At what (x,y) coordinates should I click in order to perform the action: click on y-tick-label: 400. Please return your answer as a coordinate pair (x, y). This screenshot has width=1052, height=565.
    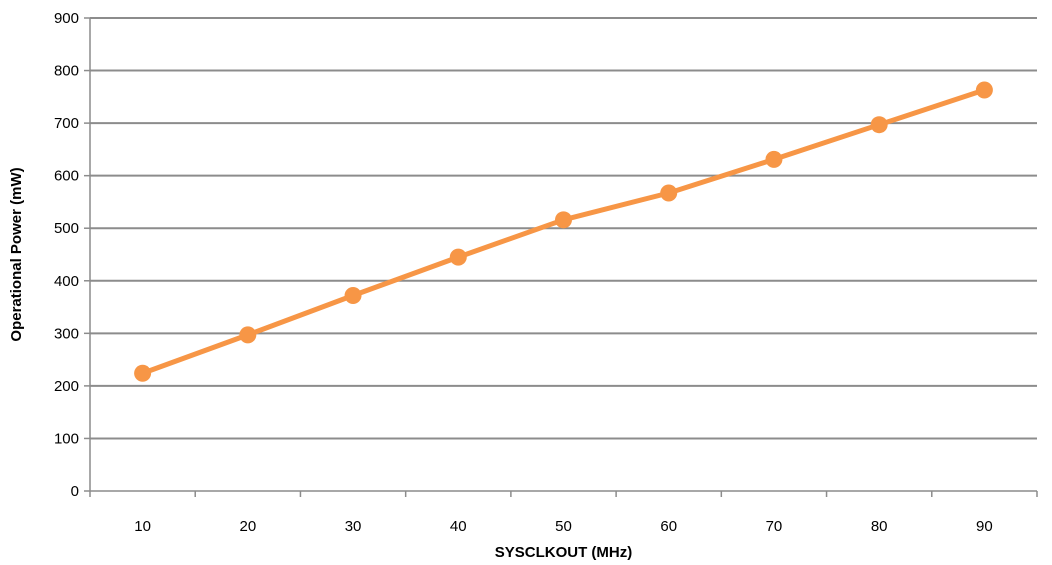
    Looking at the image, I should click on (66, 281).